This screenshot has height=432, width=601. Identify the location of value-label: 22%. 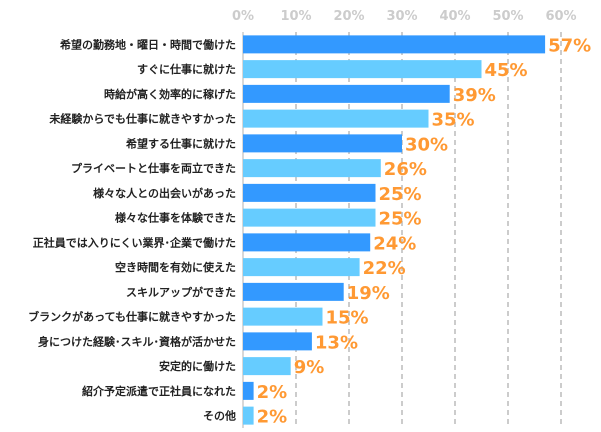
(384, 268).